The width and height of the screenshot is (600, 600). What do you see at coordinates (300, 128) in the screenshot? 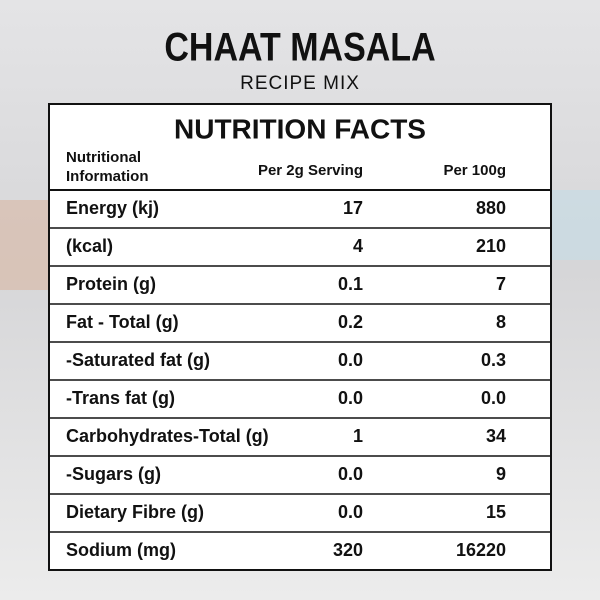
I see `table-title: NUTRITION FACTS` at bounding box center [300, 128].